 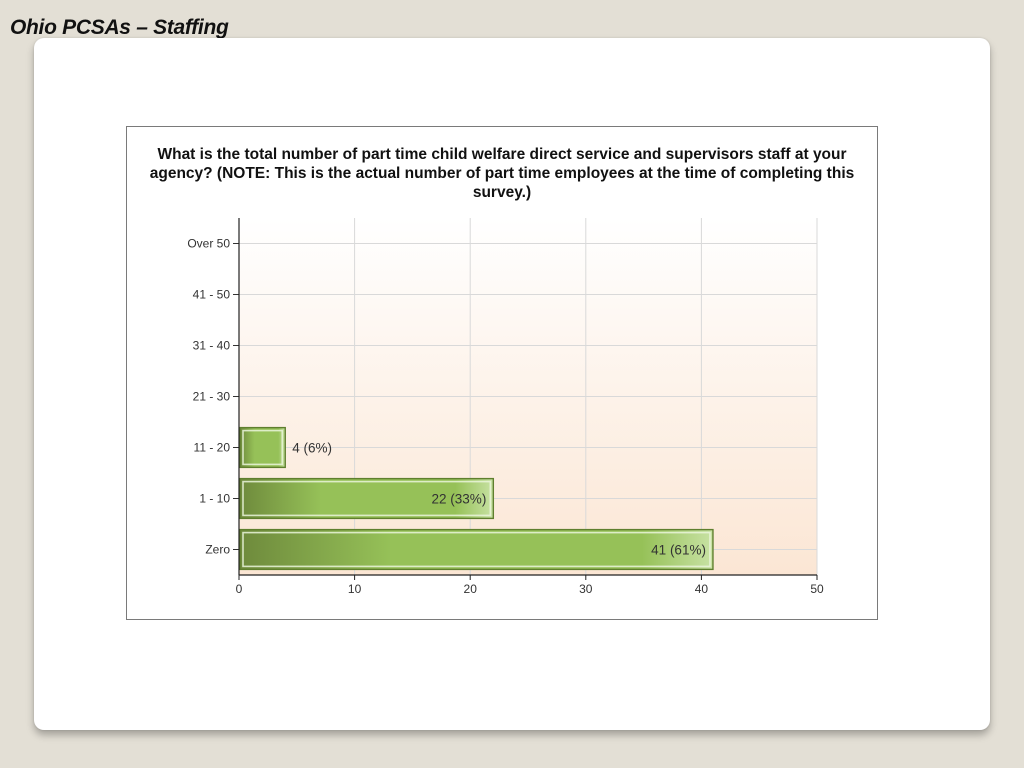 What do you see at coordinates (355, 589) in the screenshot?
I see `x-tick-label: 10` at bounding box center [355, 589].